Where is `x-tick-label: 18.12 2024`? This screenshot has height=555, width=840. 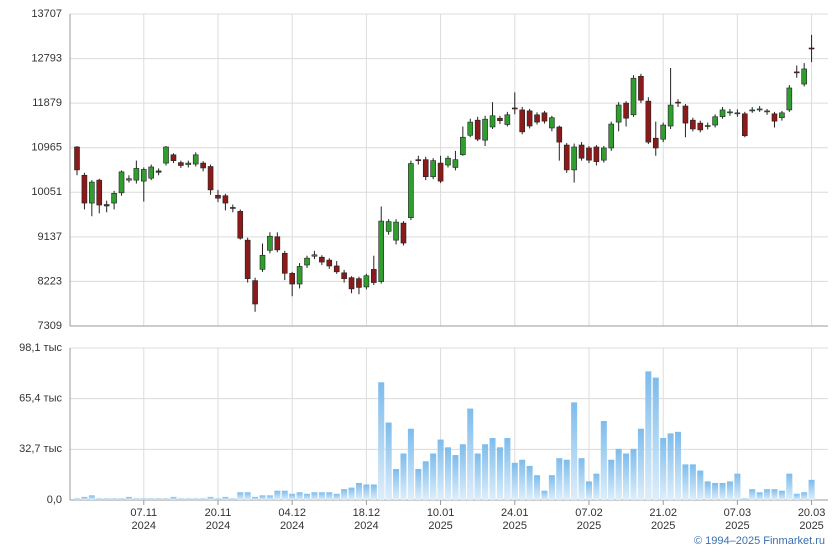 x-tick-label: 18.12 2024 is located at coordinates (367, 519).